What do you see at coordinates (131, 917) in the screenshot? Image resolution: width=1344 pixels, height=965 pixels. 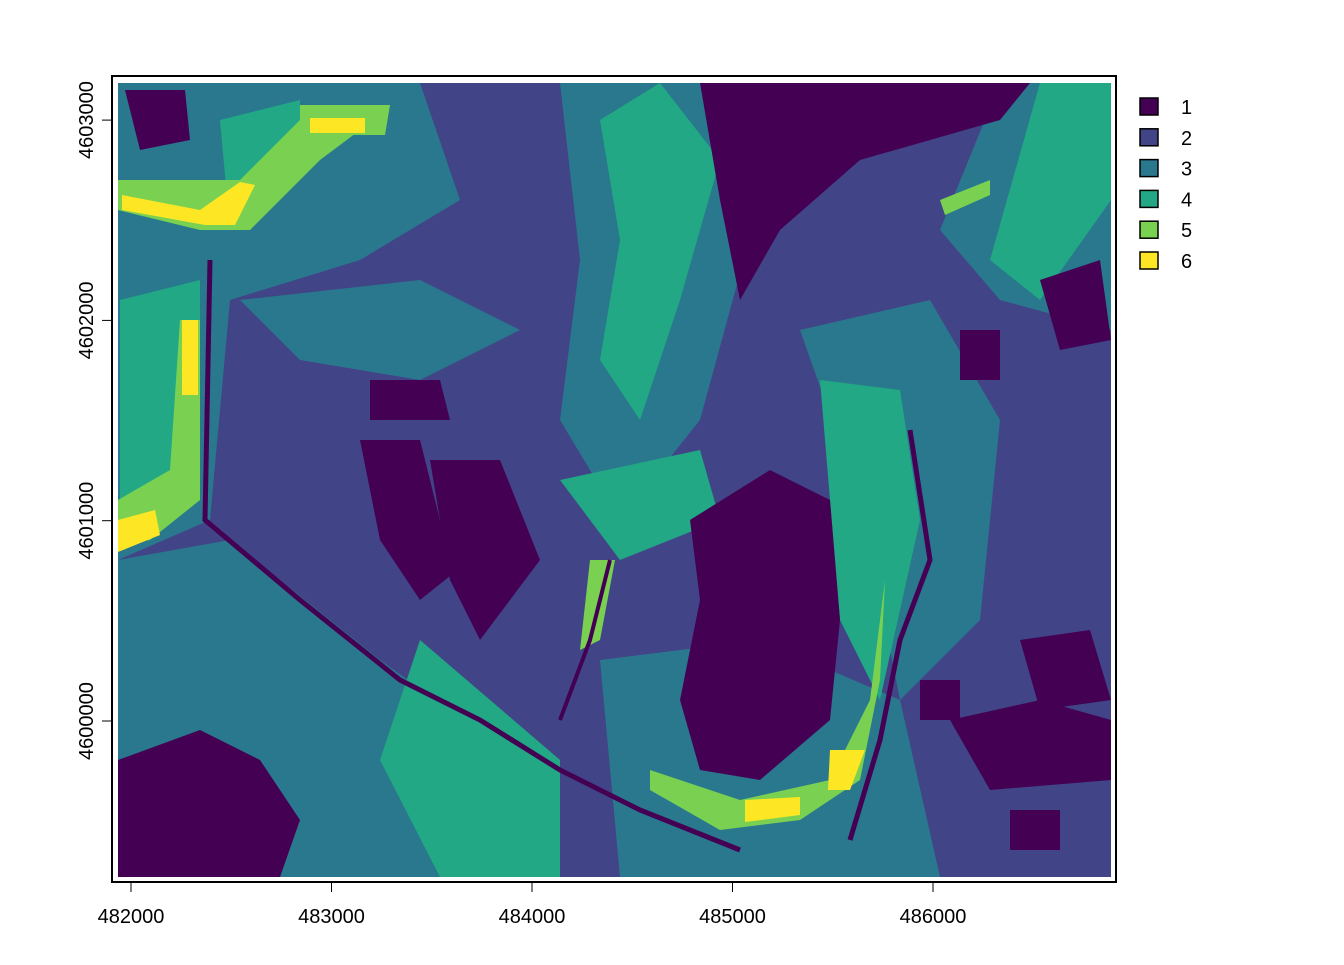 I see `x-tick-label: 482000` at bounding box center [131, 917].